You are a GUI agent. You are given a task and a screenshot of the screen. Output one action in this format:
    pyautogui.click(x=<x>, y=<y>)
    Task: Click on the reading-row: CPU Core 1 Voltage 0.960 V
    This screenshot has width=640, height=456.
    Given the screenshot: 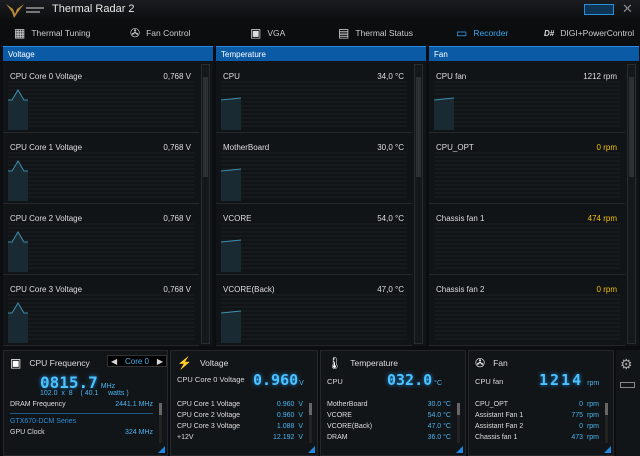 What is the action you would take?
    pyautogui.click(x=240, y=404)
    